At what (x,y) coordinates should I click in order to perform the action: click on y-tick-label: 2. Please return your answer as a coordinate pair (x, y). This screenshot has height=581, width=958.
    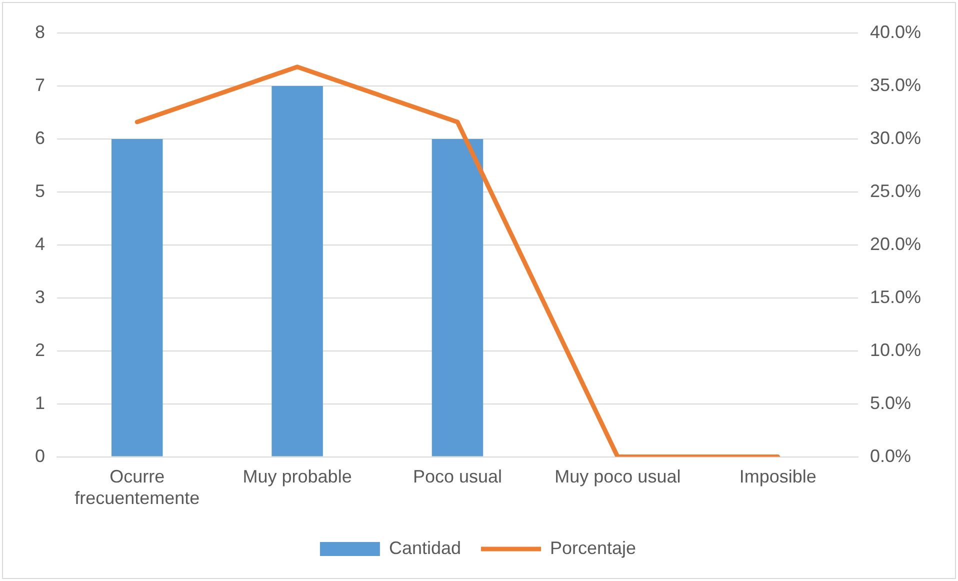
    Looking at the image, I should click on (40, 350).